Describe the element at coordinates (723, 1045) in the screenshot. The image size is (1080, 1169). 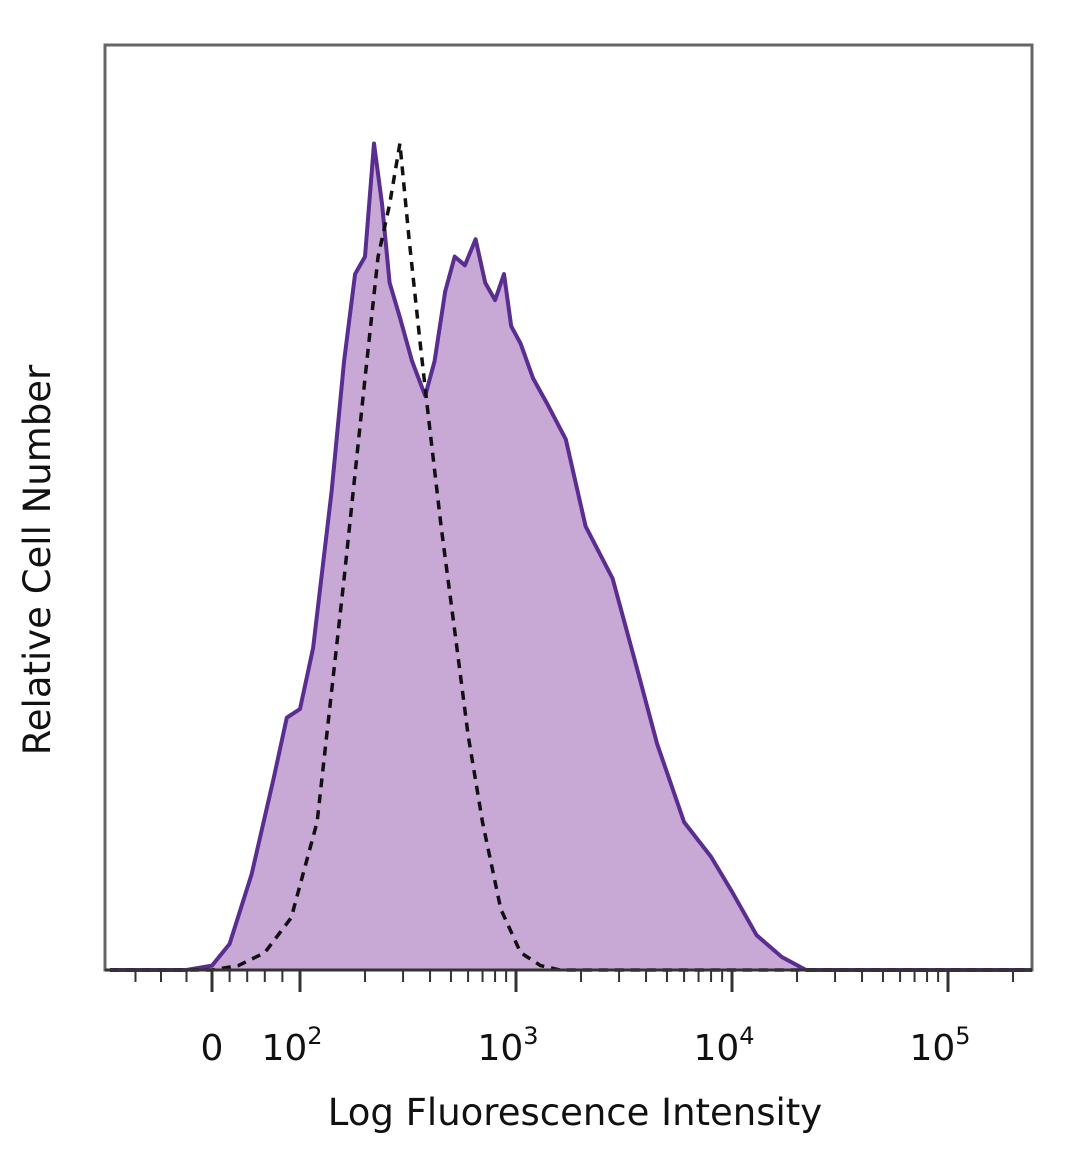
I see `x-tick-label: 10⁴` at that location.